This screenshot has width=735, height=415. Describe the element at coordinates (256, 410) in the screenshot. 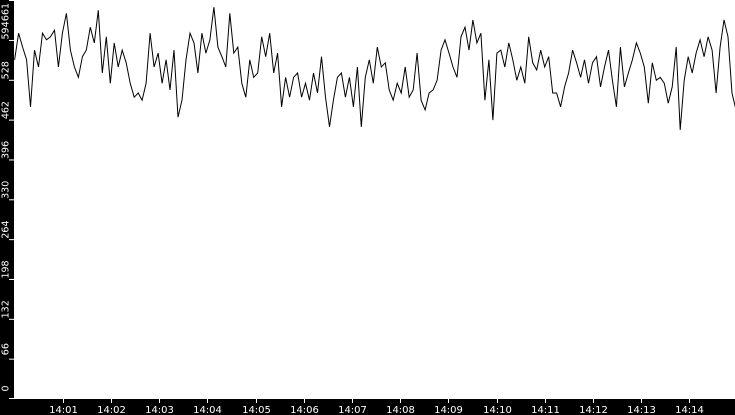

I see `x-tick-label: 14:05` at that location.